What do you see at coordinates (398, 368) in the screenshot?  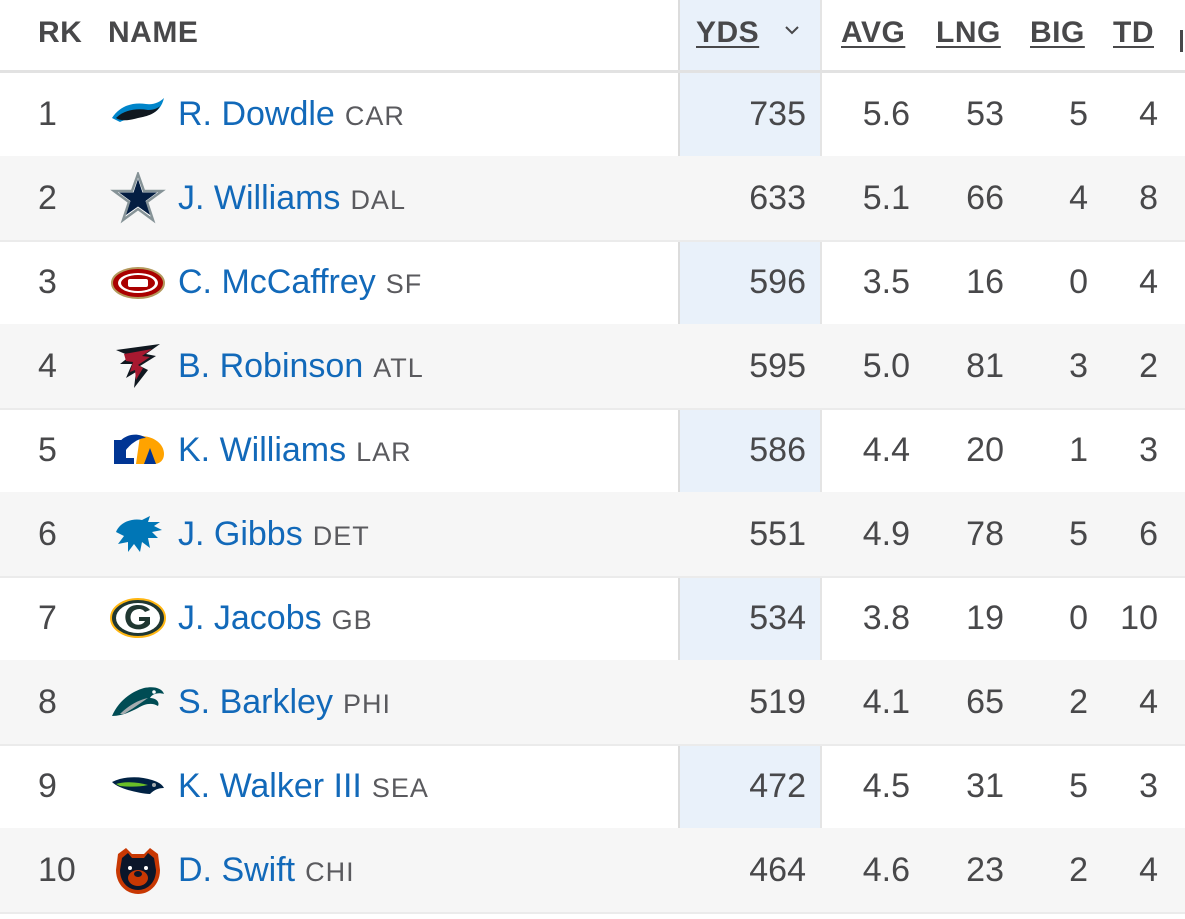 I see `team-abbr: ATL` at bounding box center [398, 368].